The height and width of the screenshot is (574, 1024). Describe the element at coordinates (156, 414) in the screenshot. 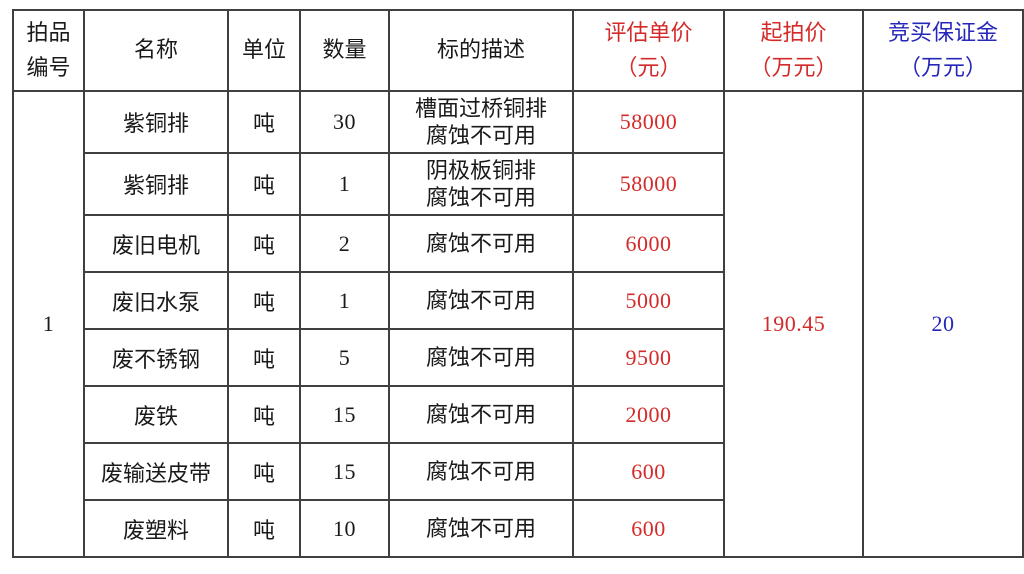

I see `cell-item-name: 废铁` at that location.